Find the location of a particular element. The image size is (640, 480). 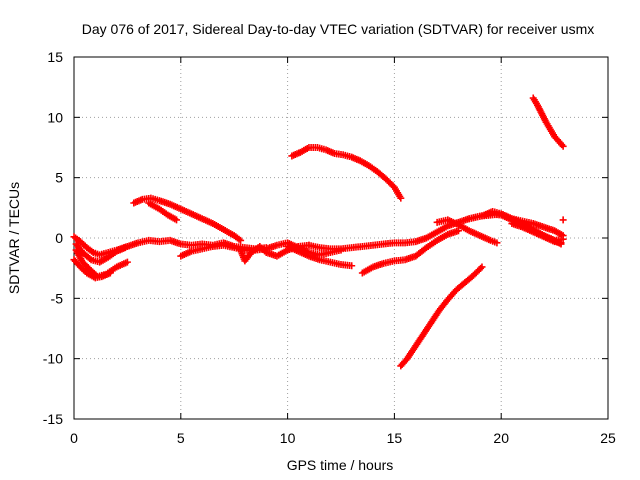

y-tick-label: 0 is located at coordinates (59, 238).